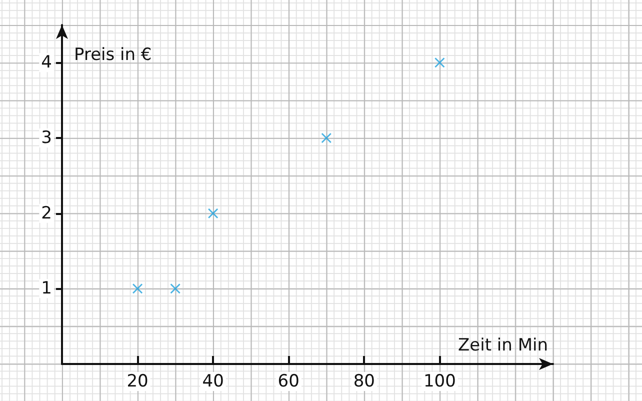 The width and height of the screenshot is (642, 401). I want to click on y-axis-title: Preis in €, so click(113, 55).